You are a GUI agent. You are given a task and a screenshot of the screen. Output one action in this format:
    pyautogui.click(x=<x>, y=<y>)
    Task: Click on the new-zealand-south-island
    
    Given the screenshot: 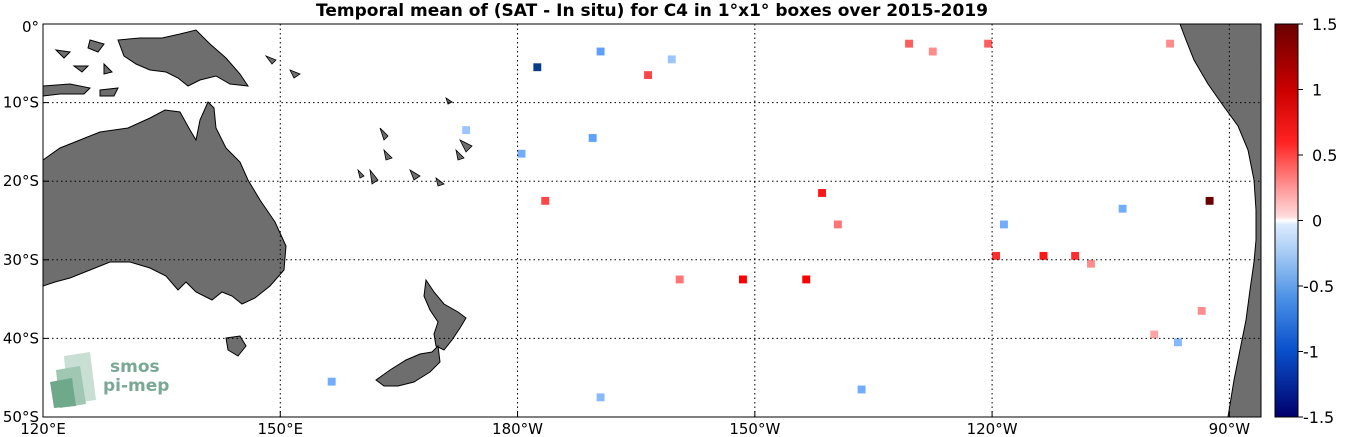 What is the action you would take?
    pyautogui.click(x=408, y=365)
    